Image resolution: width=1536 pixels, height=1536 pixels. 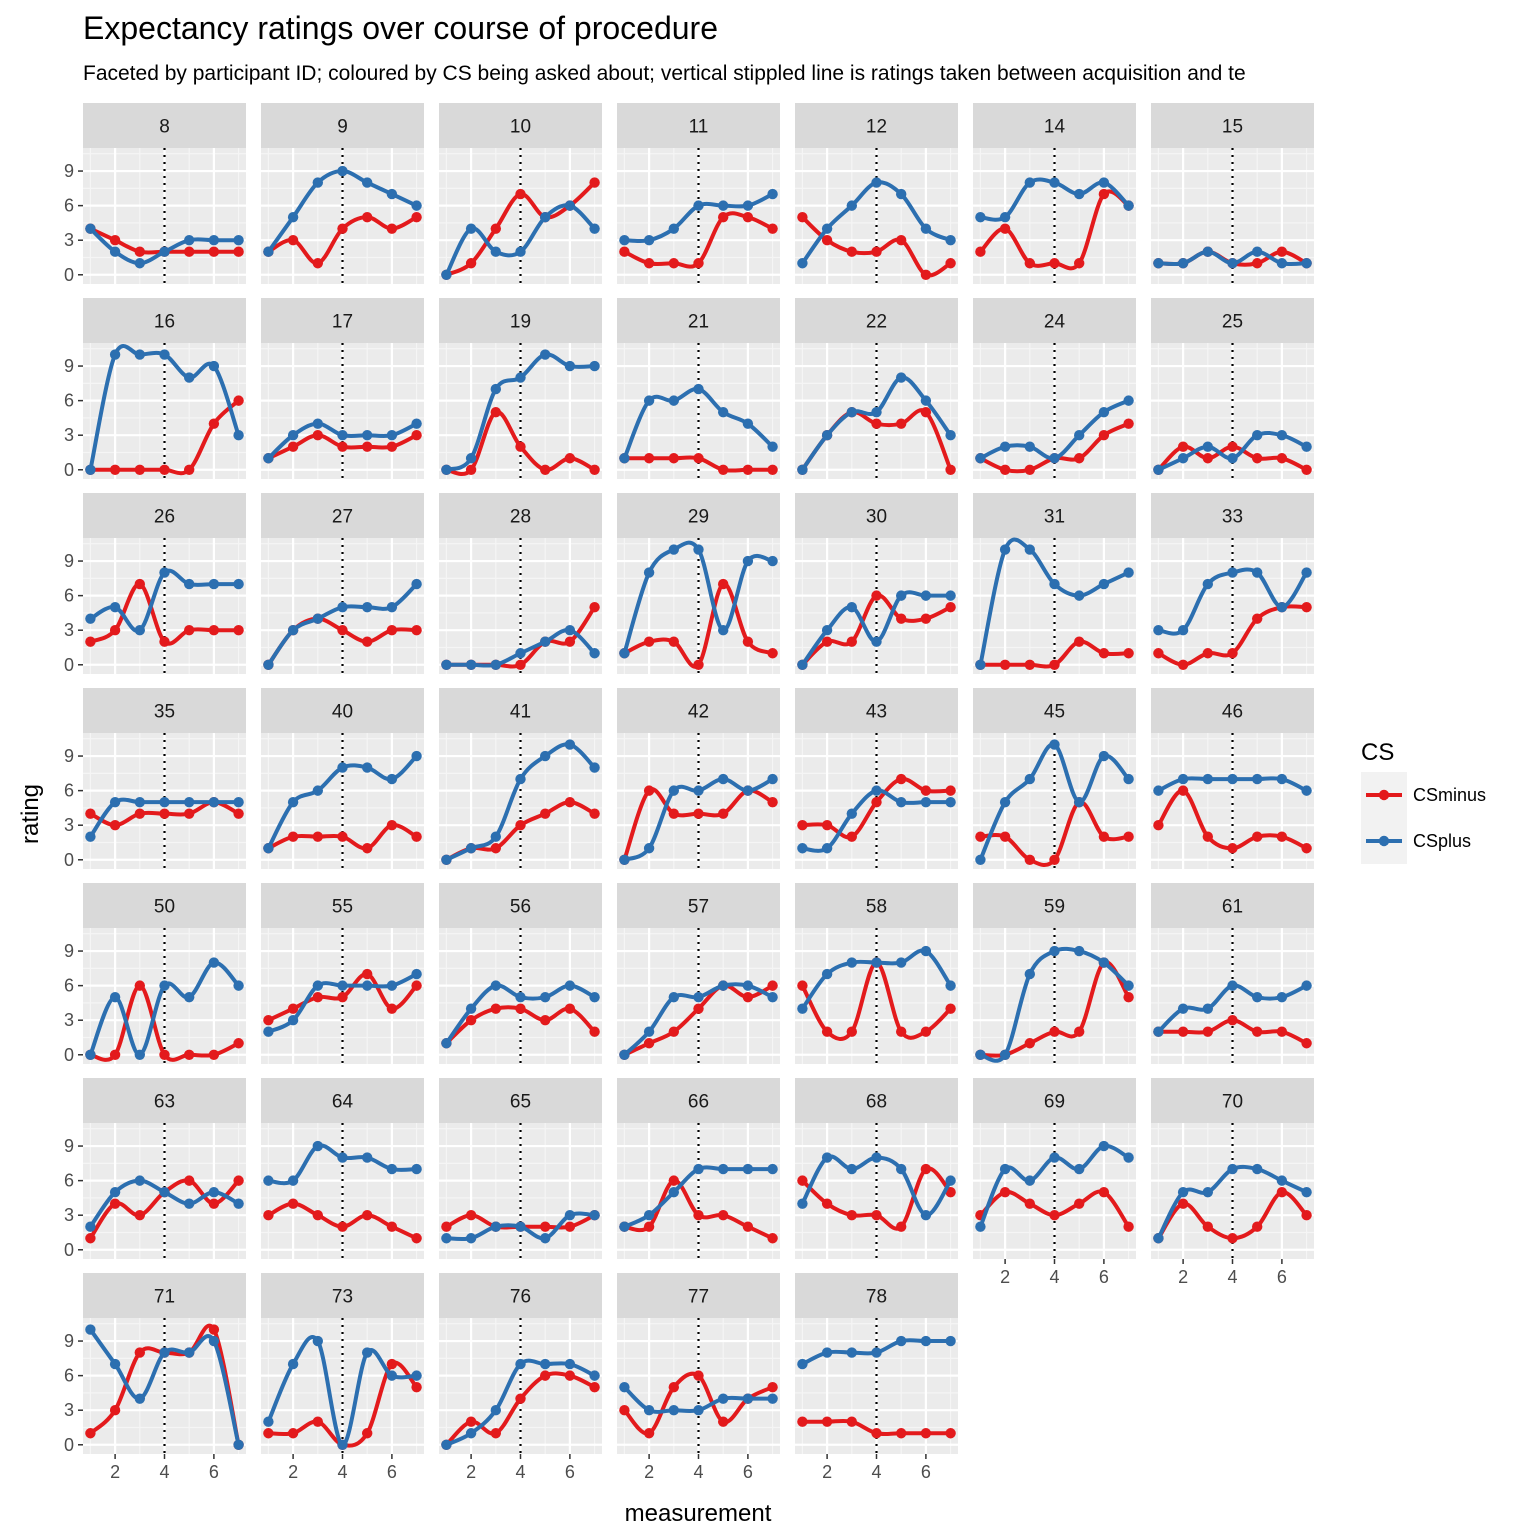 I want to click on facet-panel-21: 21, so click(x=698, y=388).